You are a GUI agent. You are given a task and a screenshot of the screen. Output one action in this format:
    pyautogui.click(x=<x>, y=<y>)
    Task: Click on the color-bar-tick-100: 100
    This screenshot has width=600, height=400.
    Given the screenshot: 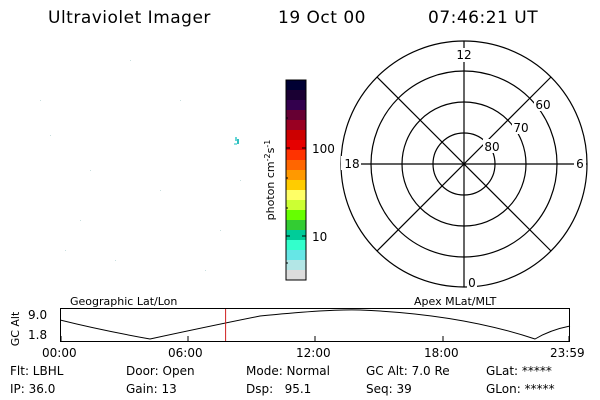 What is the action you would take?
    pyautogui.click(x=323, y=149)
    